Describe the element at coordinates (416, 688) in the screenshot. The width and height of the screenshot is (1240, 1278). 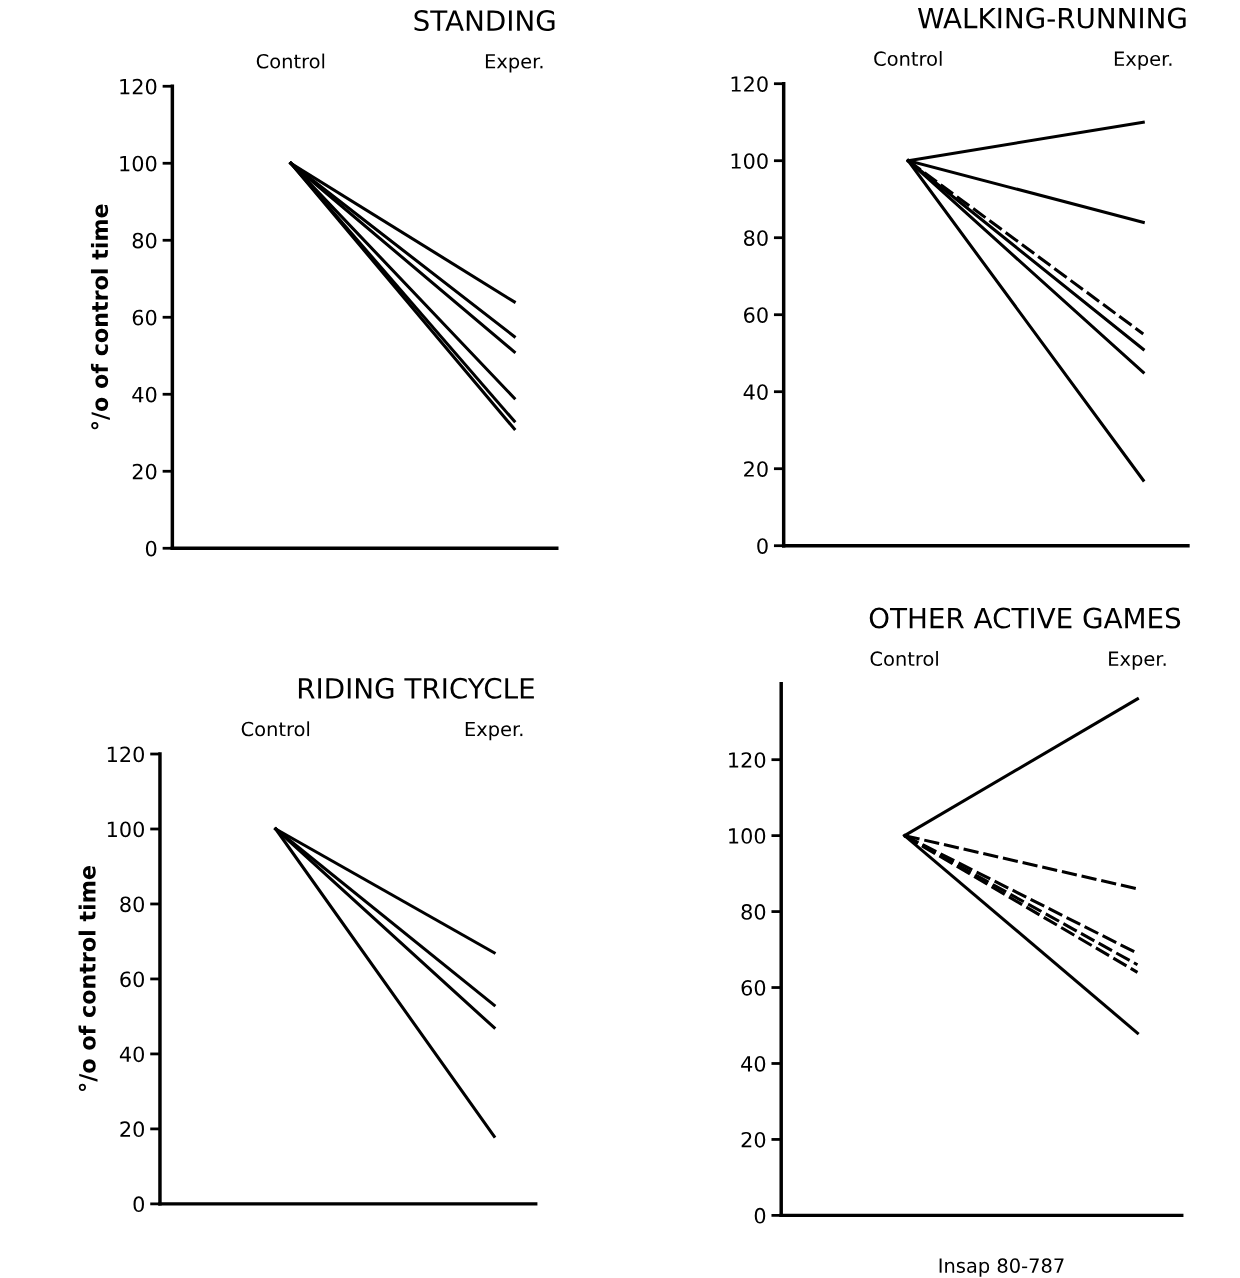
I see `chart-title: RIDING TRICYCLE` at that location.